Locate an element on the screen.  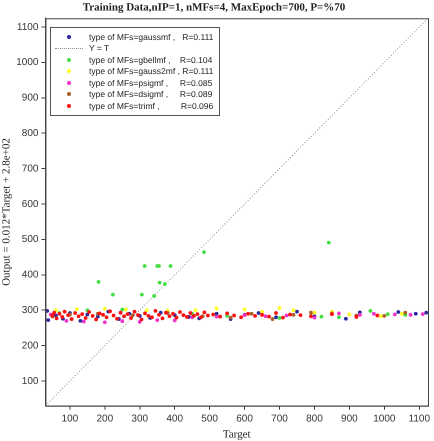
legend-label: type of MFs=gaussmf , R=0.111 is located at coordinates (151, 37).